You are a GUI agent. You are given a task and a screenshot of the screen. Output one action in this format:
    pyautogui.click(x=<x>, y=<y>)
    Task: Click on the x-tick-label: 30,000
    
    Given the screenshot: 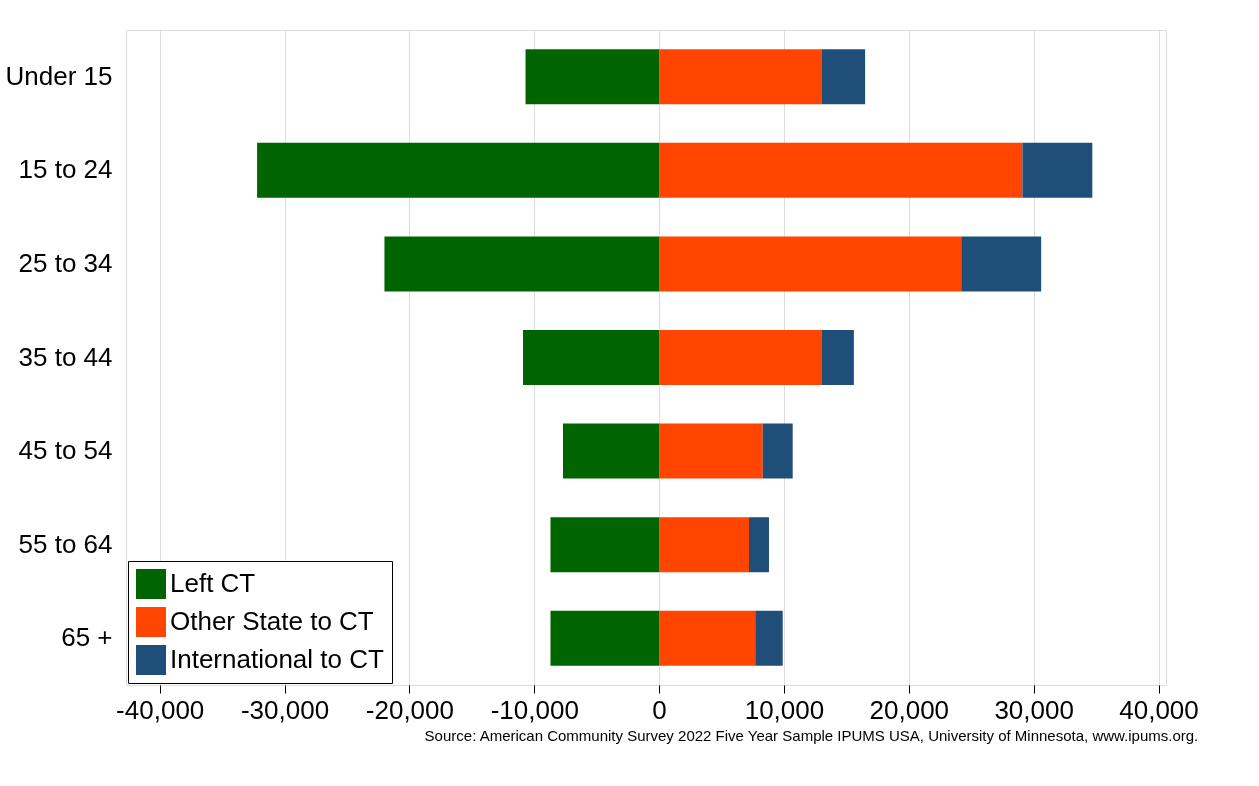 What is the action you would take?
    pyautogui.click(x=1034, y=709)
    